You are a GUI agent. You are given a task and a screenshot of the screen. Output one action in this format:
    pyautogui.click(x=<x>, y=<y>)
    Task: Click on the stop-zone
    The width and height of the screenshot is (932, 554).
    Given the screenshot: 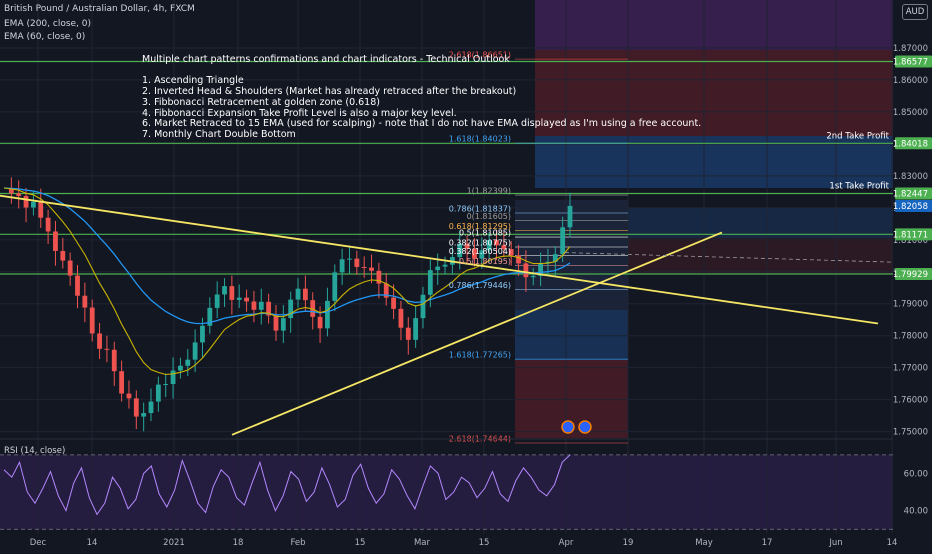 What is the action you would take?
    pyautogui.click(x=760, y=256)
    